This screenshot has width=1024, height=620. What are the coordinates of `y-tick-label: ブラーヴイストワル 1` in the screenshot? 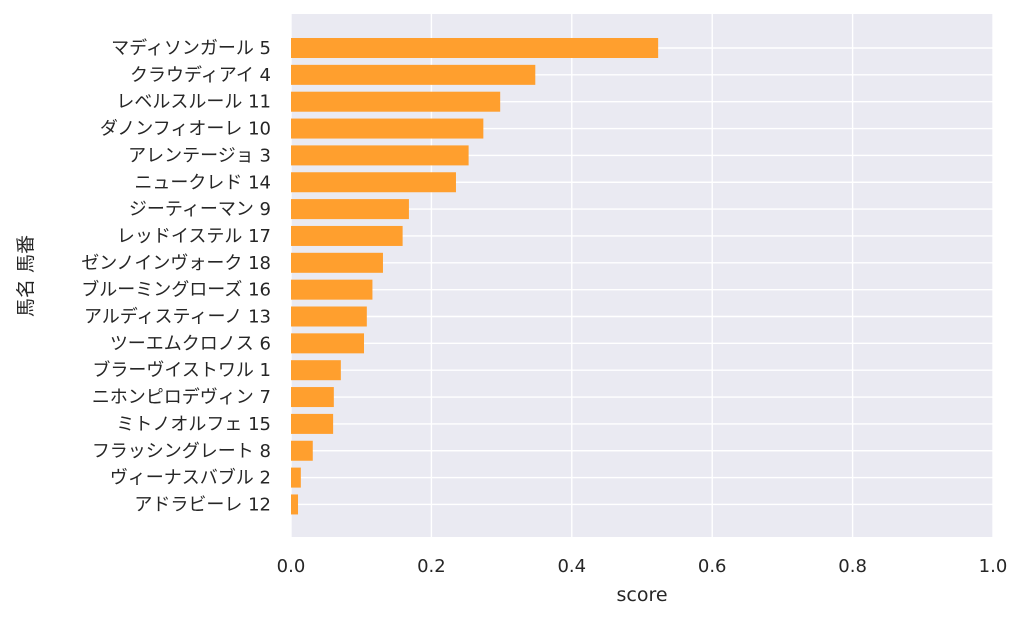 It's located at (181, 370).